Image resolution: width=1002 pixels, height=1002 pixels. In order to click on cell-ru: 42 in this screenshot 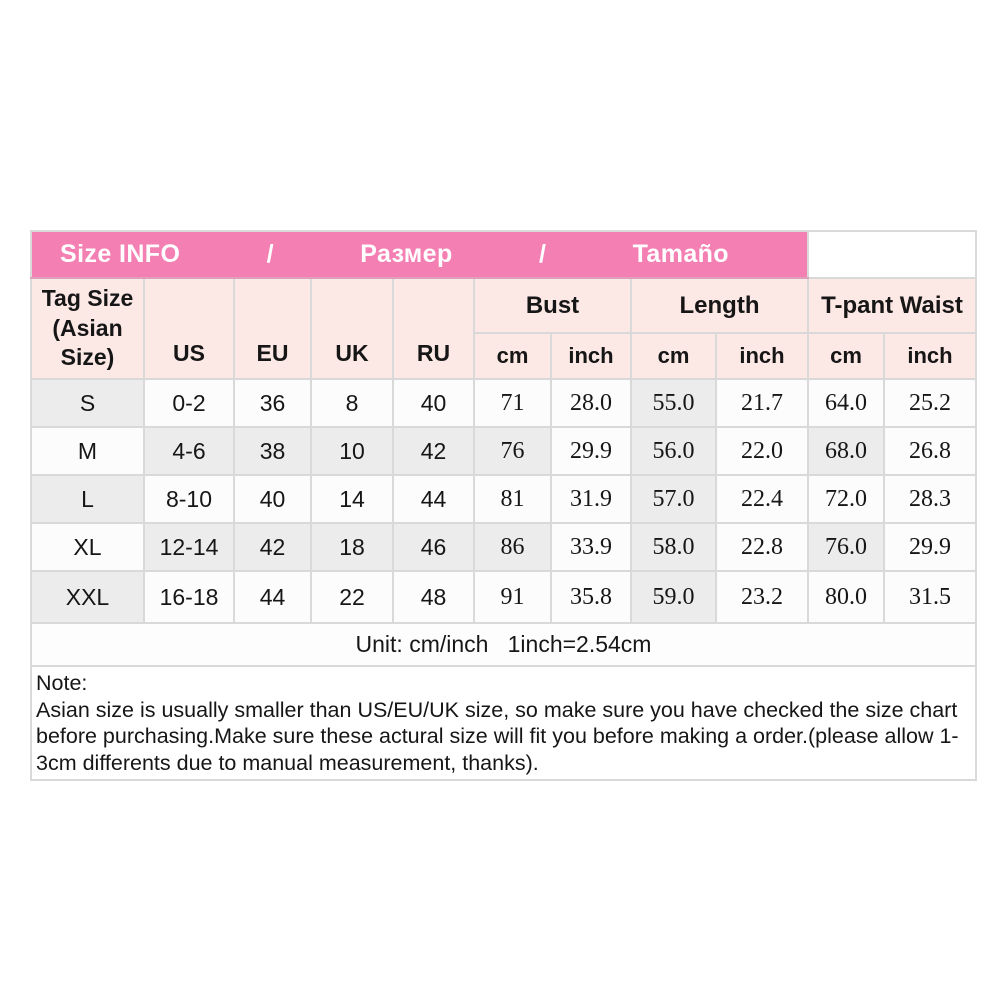, I will do `click(433, 451)`.